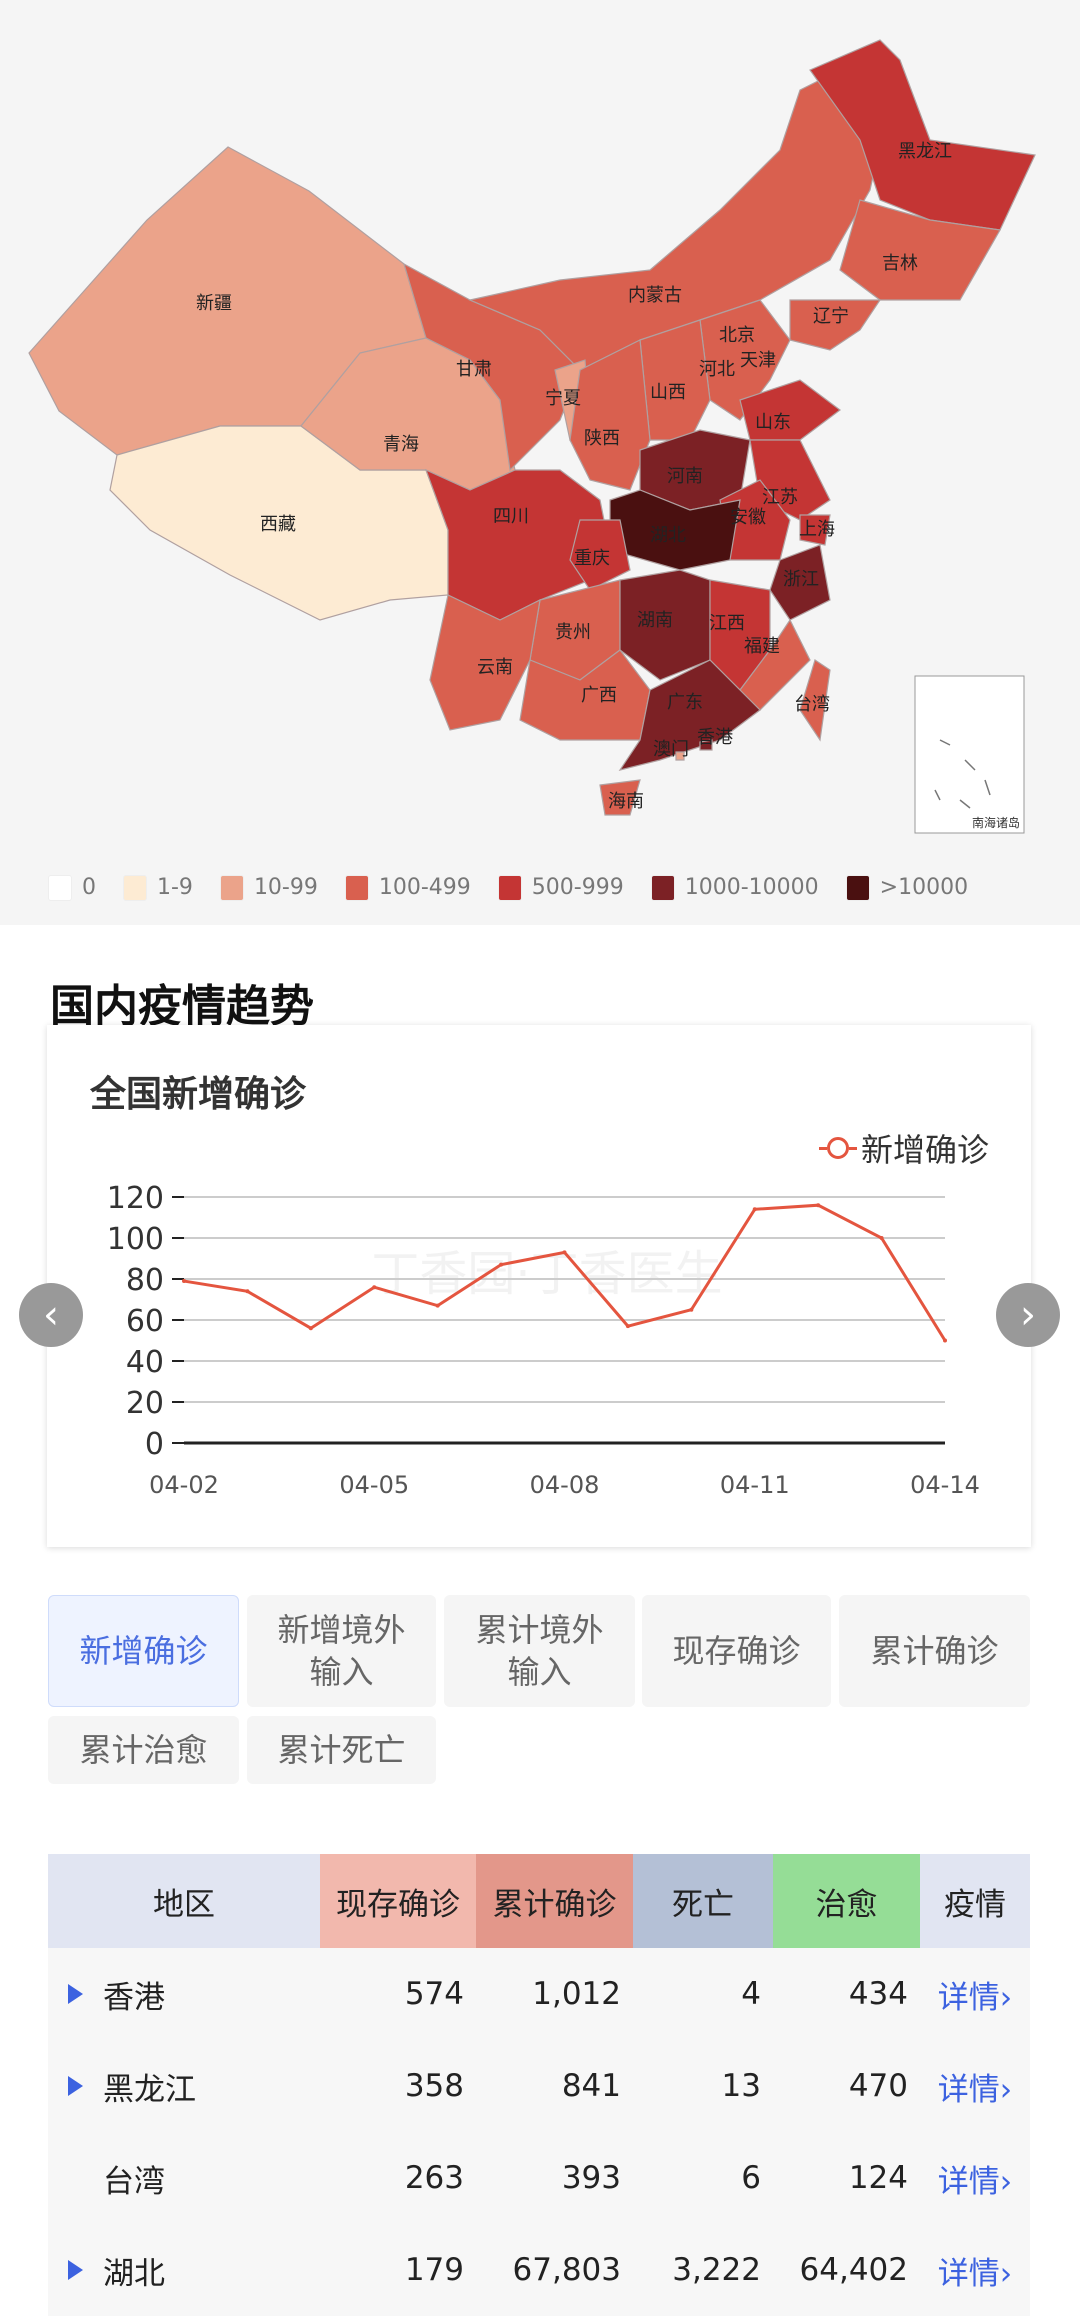 The height and width of the screenshot is (2316, 1080). I want to click on prev-chart-button: ‹, so click(51, 1315).